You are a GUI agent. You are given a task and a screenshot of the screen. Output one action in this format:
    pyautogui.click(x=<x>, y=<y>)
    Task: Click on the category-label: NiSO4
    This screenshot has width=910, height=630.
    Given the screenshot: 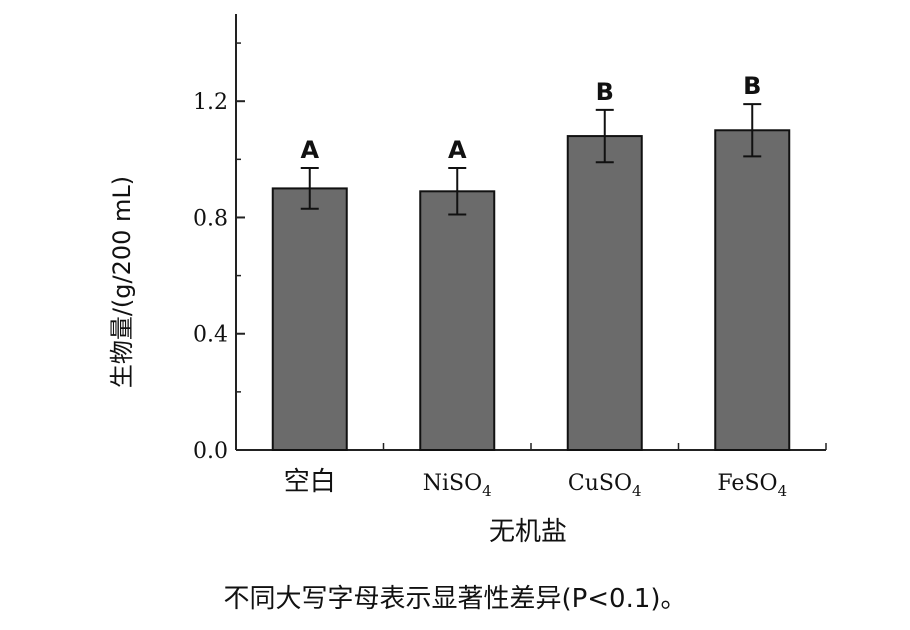 What is the action you would take?
    pyautogui.click(x=457, y=485)
    